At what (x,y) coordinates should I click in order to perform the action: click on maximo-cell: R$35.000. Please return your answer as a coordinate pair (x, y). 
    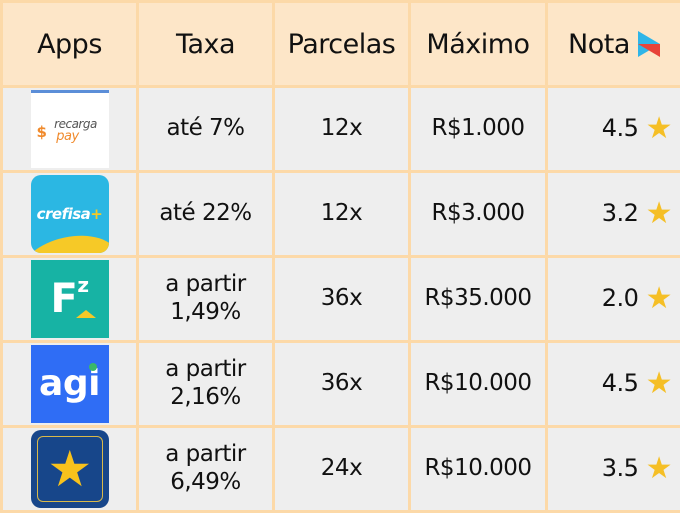
    Looking at the image, I should click on (478, 299).